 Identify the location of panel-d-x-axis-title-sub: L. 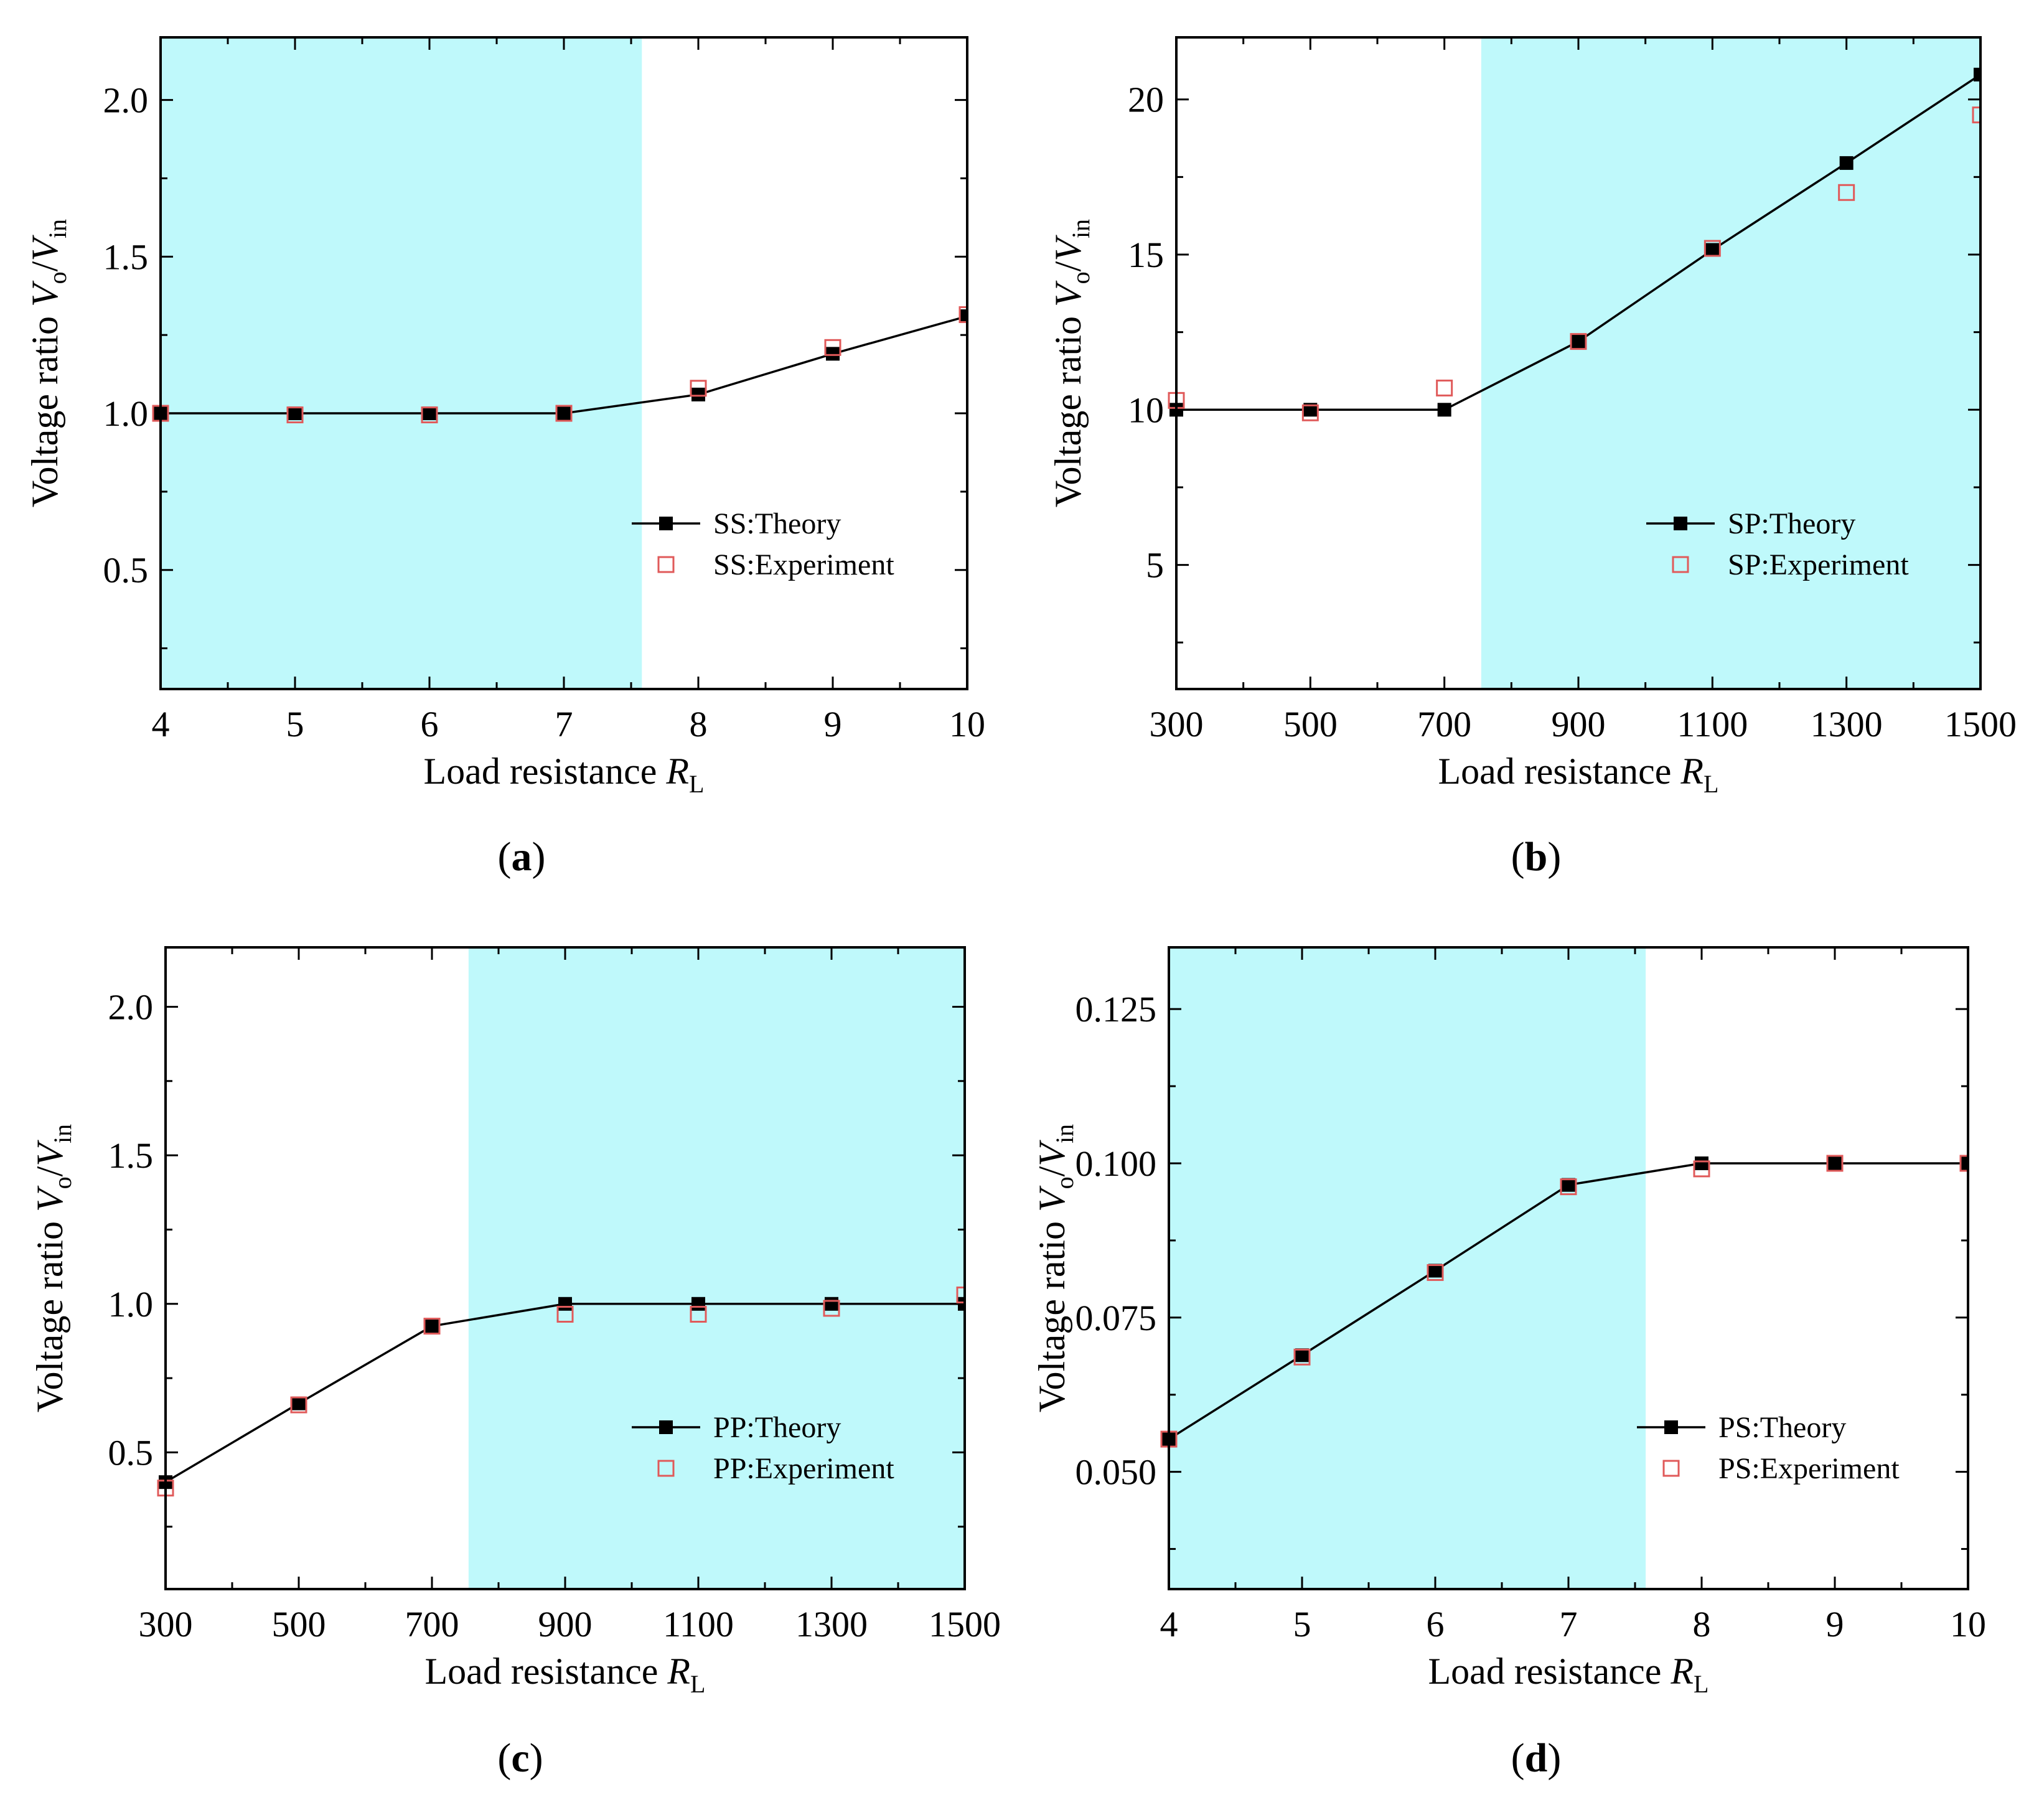
(1701, 1684).